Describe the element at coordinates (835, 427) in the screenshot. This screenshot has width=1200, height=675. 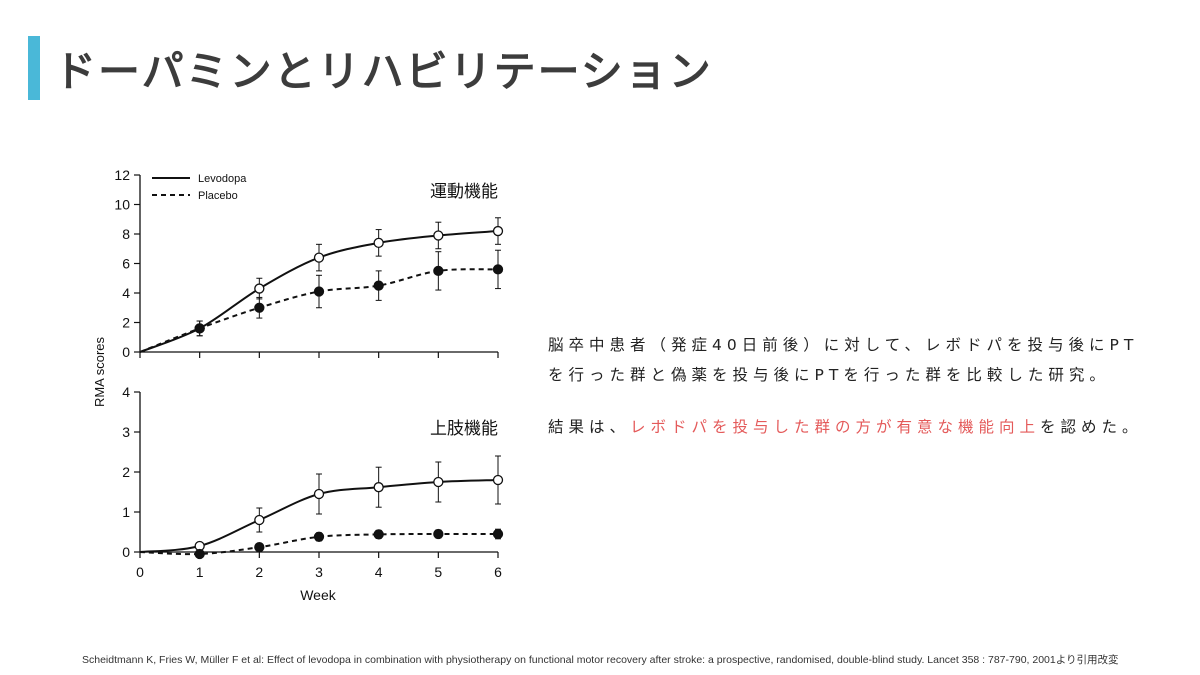
I see `result-highlight: レボドパを投与した群の方が有意な機能向上` at that location.